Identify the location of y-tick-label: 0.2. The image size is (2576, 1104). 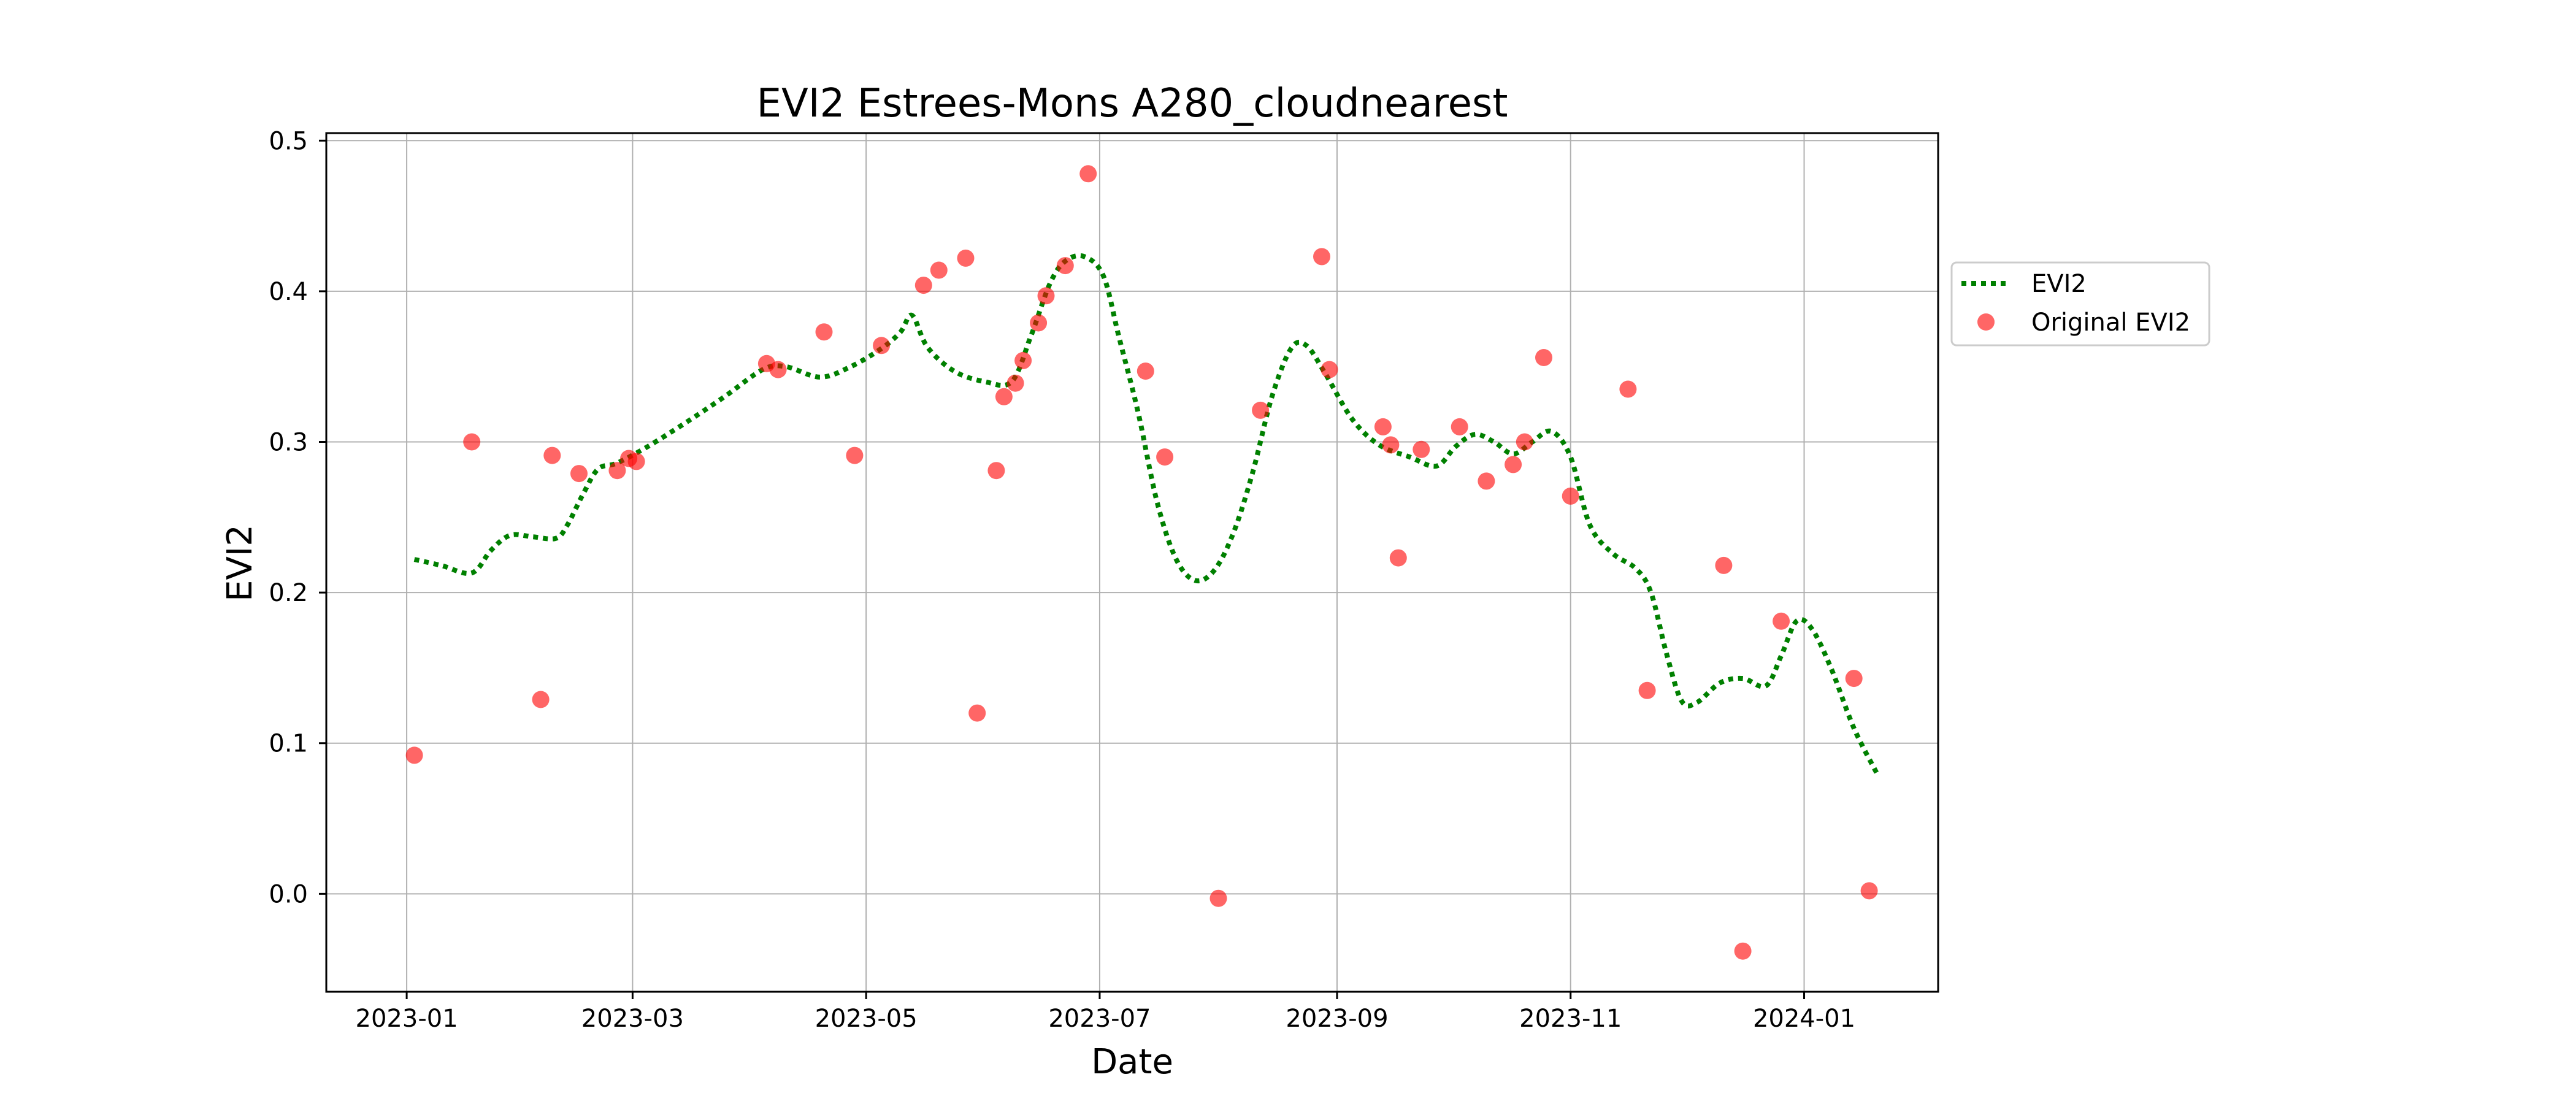
(288, 593).